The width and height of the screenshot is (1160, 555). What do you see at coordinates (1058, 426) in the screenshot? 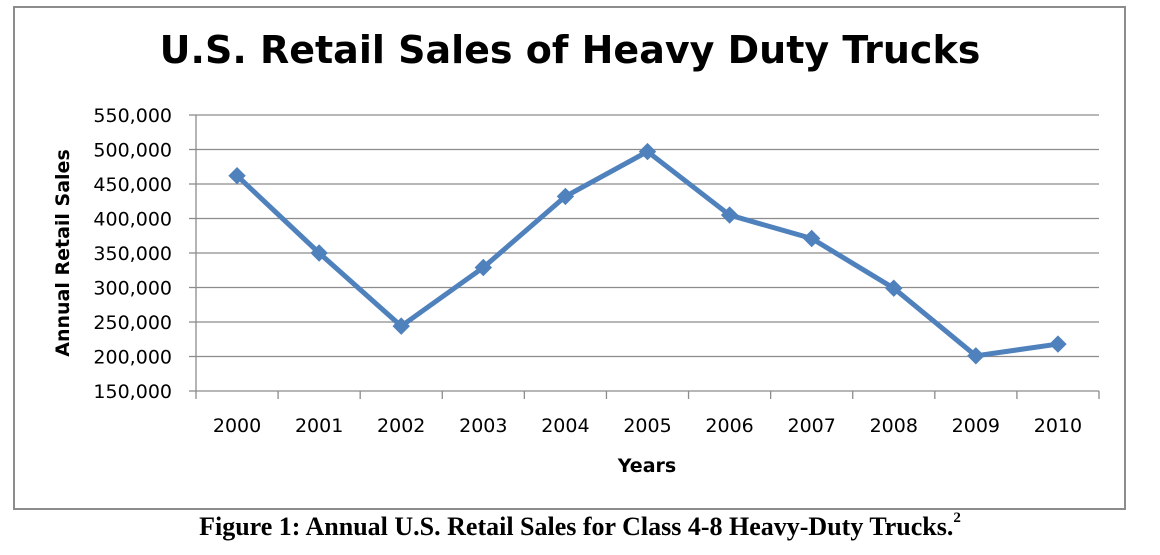
I see `x-tick-label: 2010` at bounding box center [1058, 426].